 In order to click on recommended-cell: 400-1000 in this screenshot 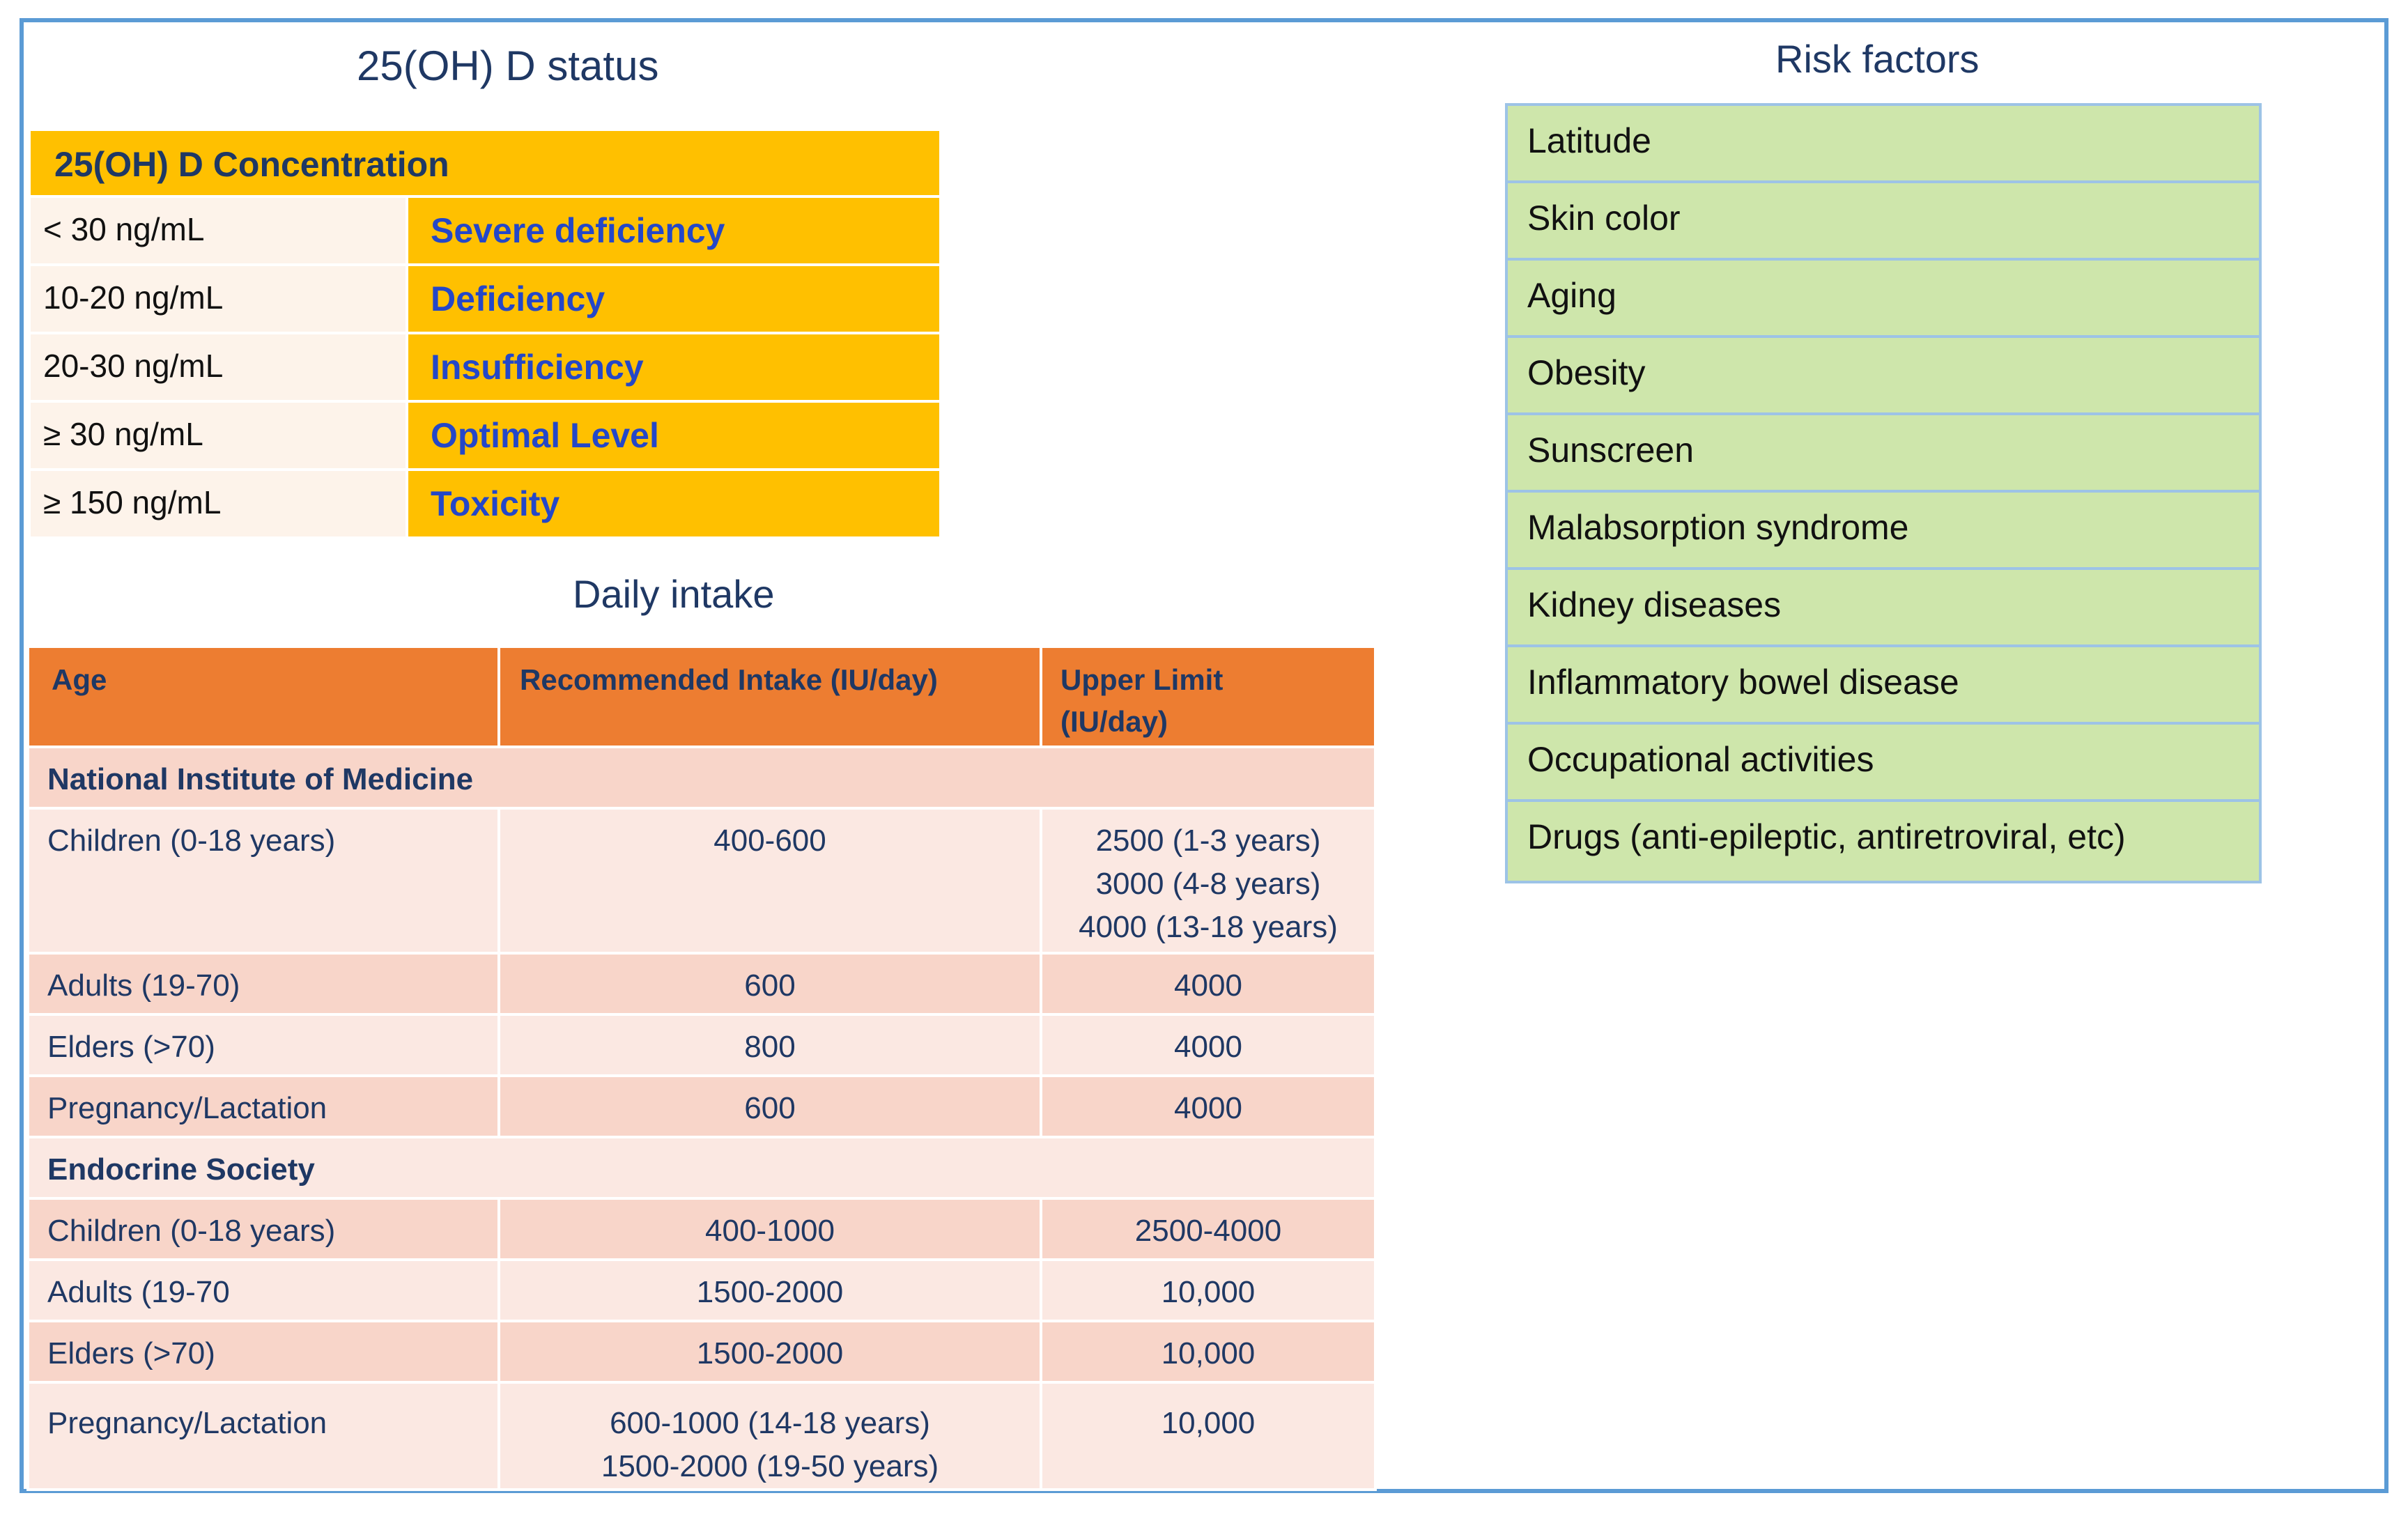, I will do `click(770, 1229)`.